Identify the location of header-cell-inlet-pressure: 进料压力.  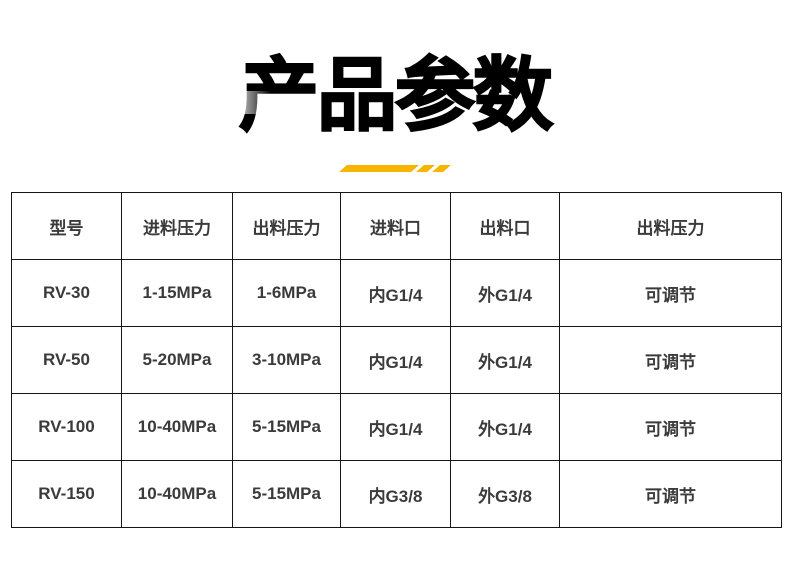
(177, 226).